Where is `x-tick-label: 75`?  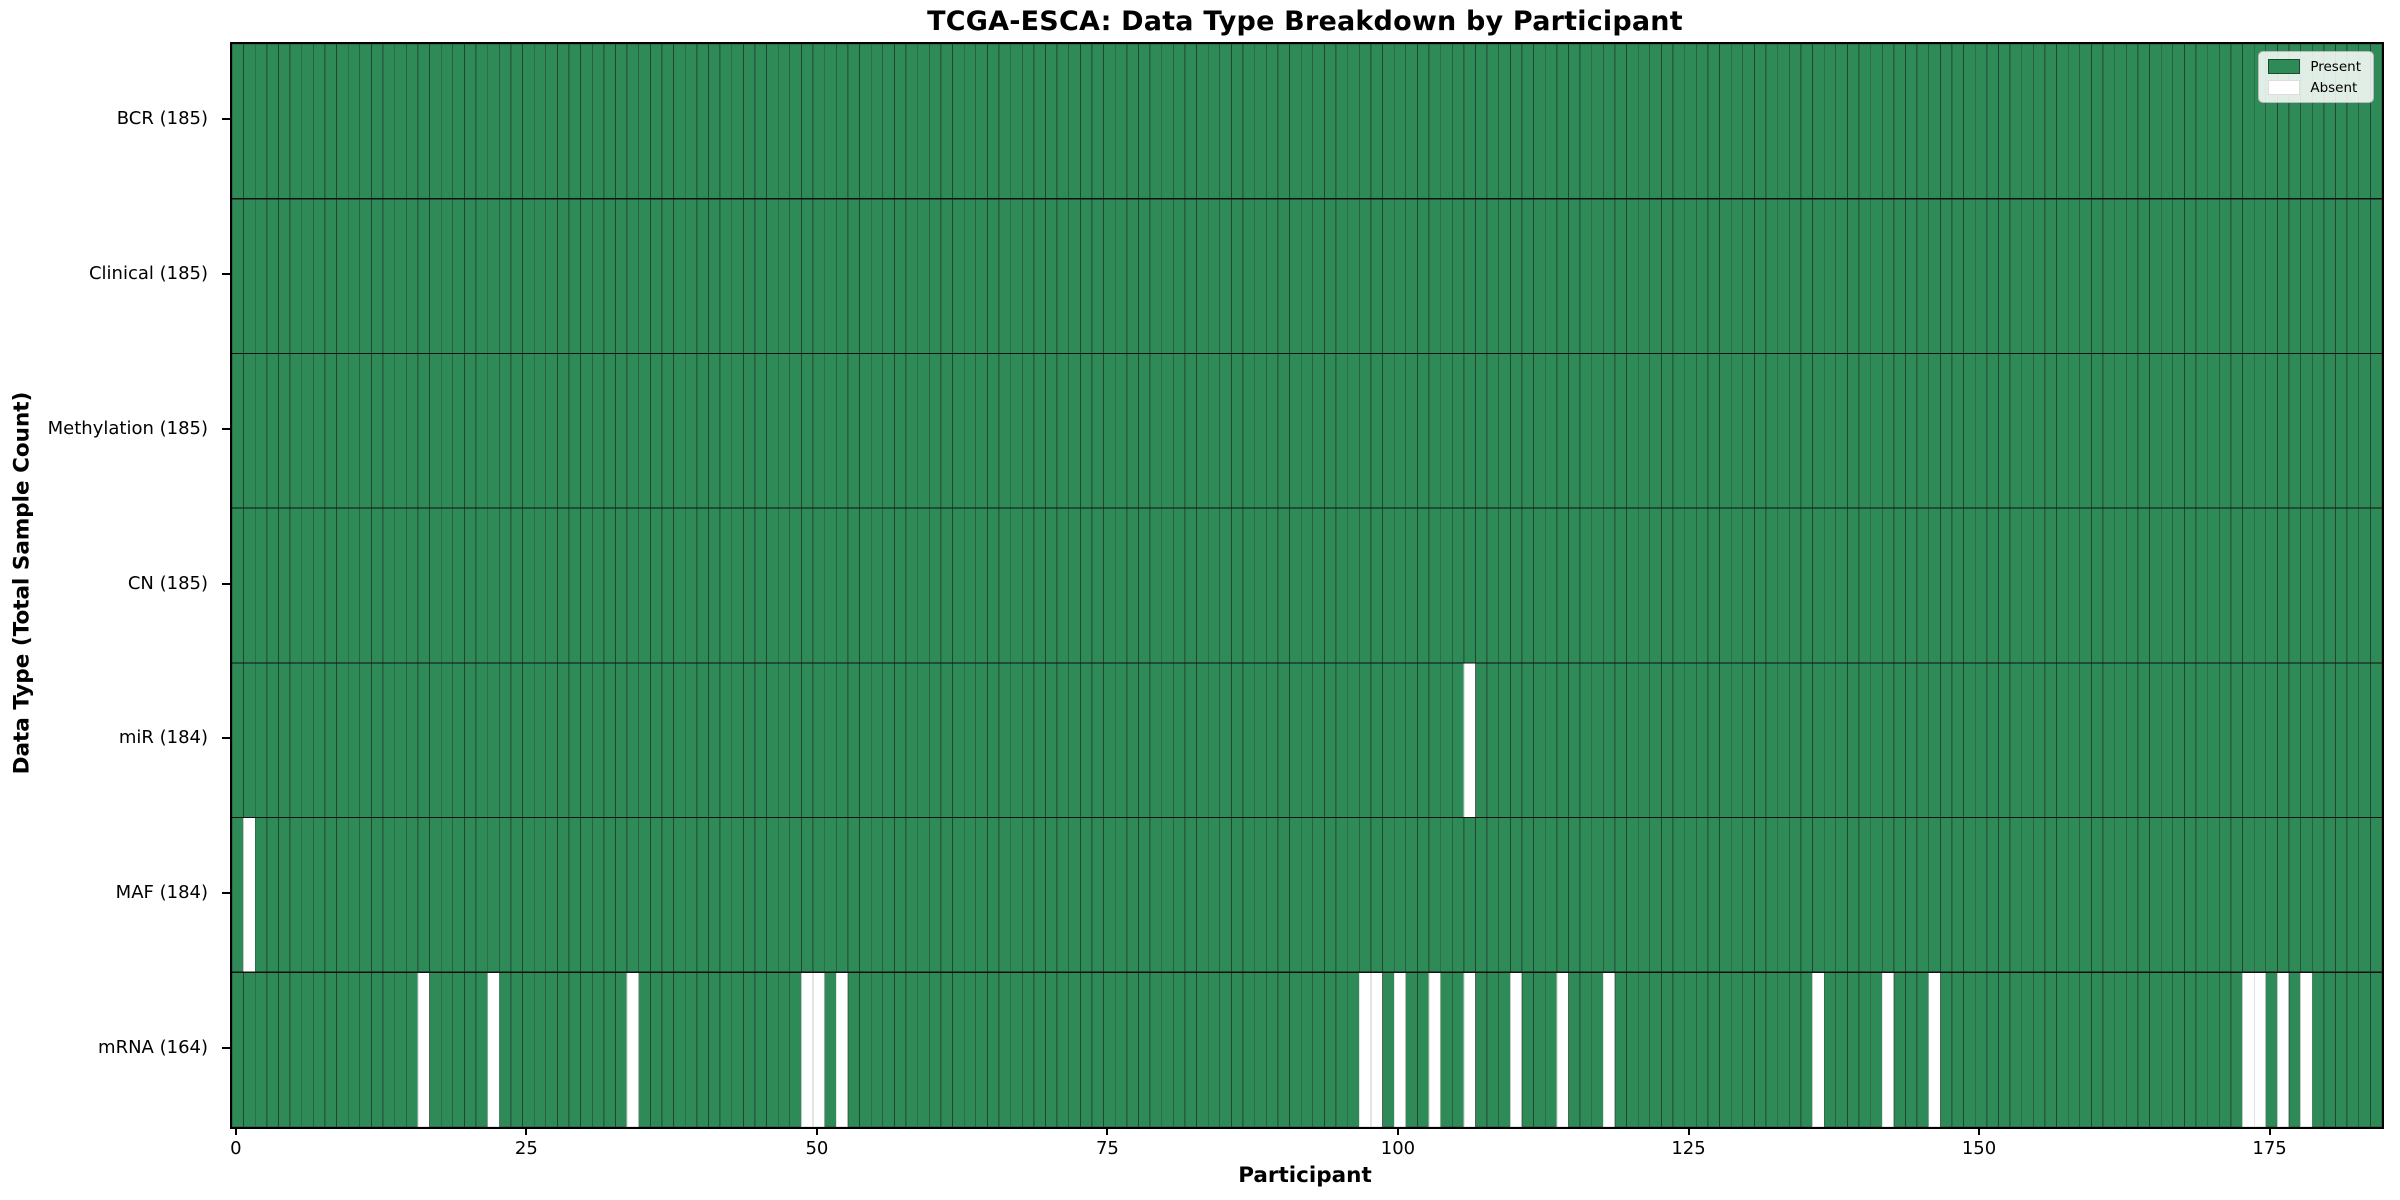 x-tick-label: 75 is located at coordinates (1107, 1148).